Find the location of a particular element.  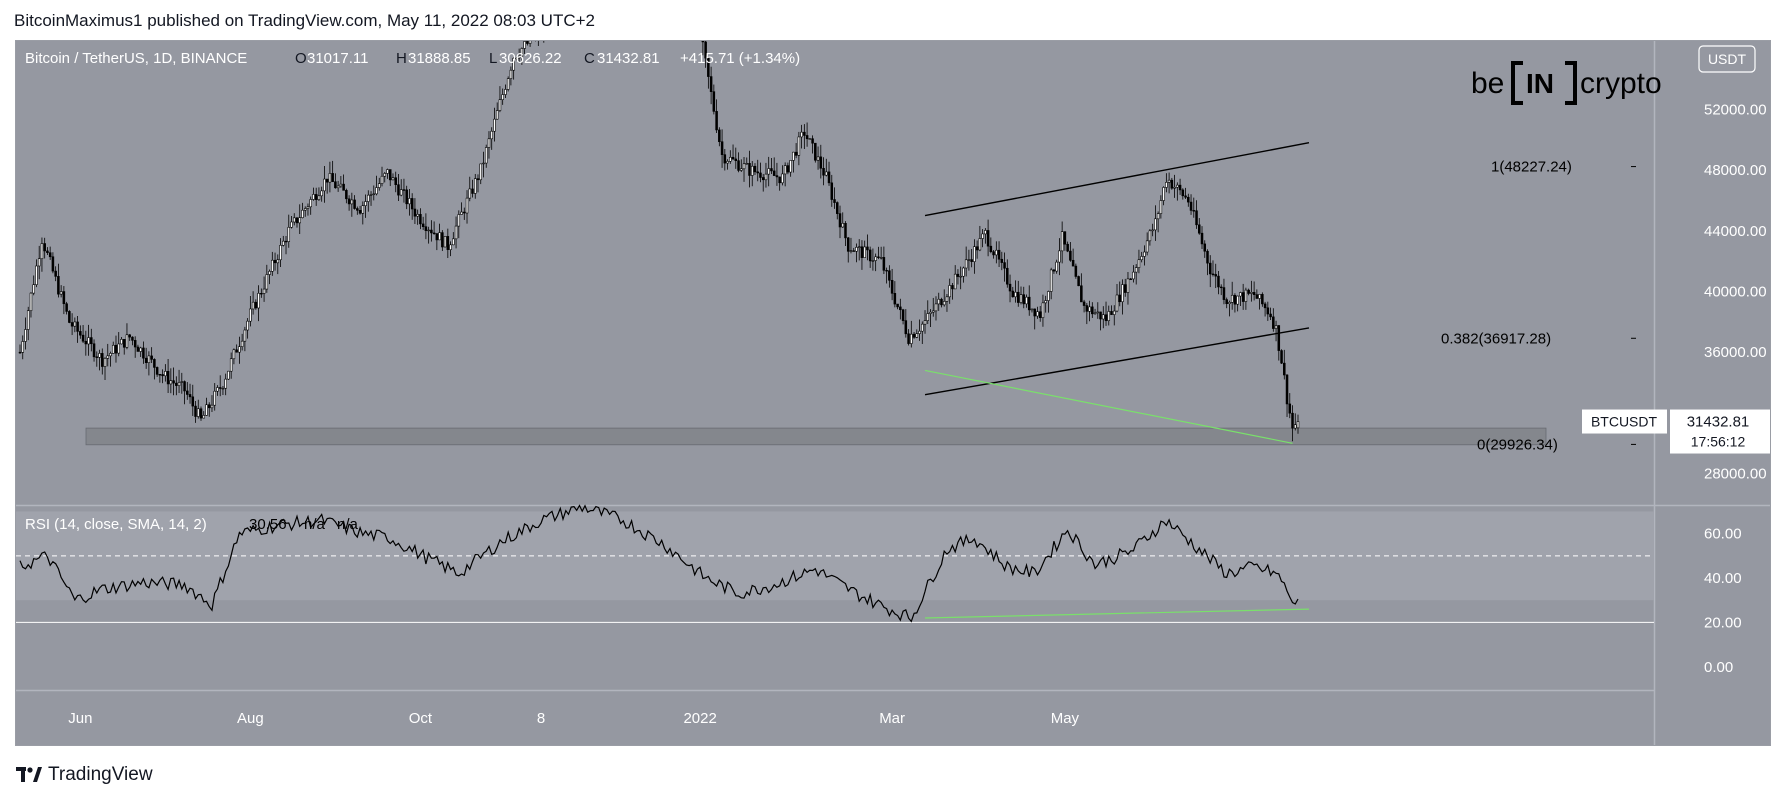

currency-badge-label: USDT is located at coordinates (1727, 59).